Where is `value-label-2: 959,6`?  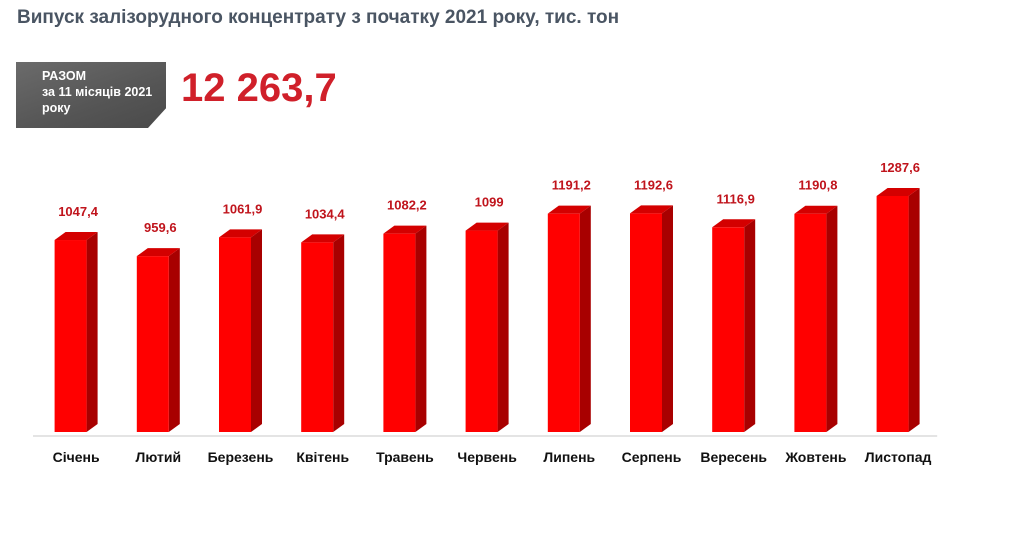 value-label-2: 959,6 is located at coordinates (160, 227).